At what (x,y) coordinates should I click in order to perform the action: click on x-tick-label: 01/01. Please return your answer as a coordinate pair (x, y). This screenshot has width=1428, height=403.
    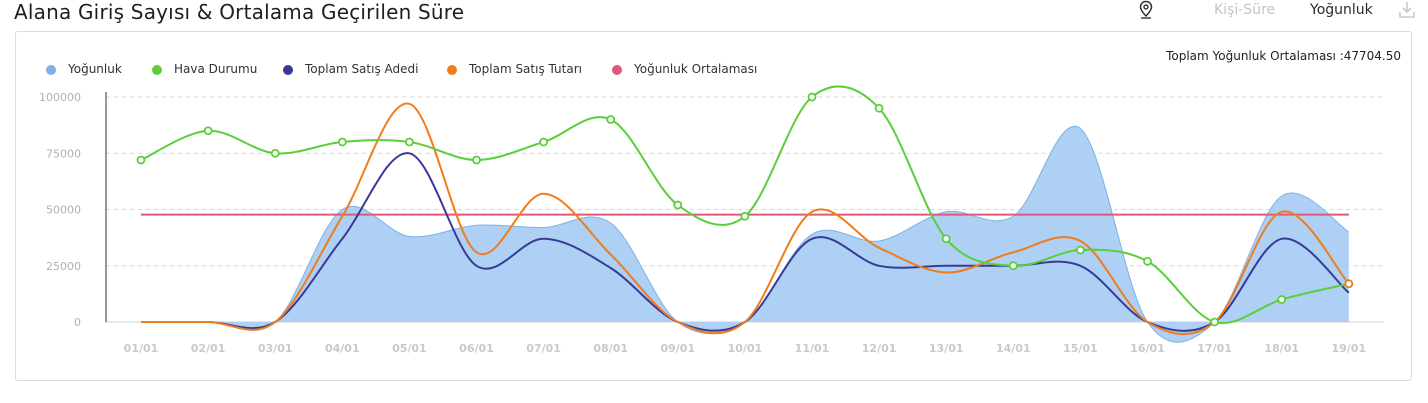
    Looking at the image, I should click on (141, 348).